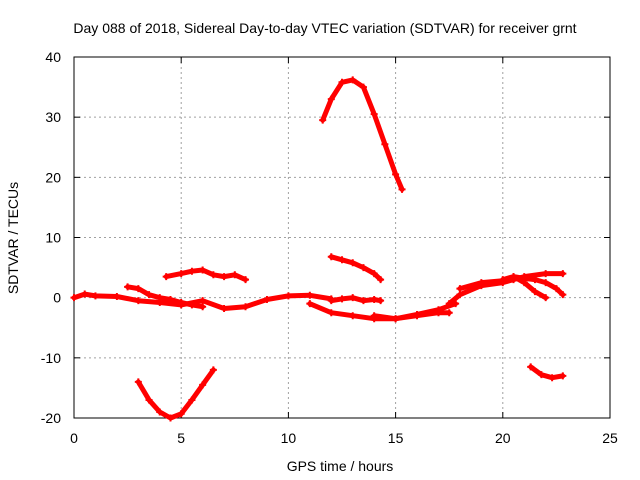  I want to click on series-arc-mid-20-23-d, so click(538, 286).